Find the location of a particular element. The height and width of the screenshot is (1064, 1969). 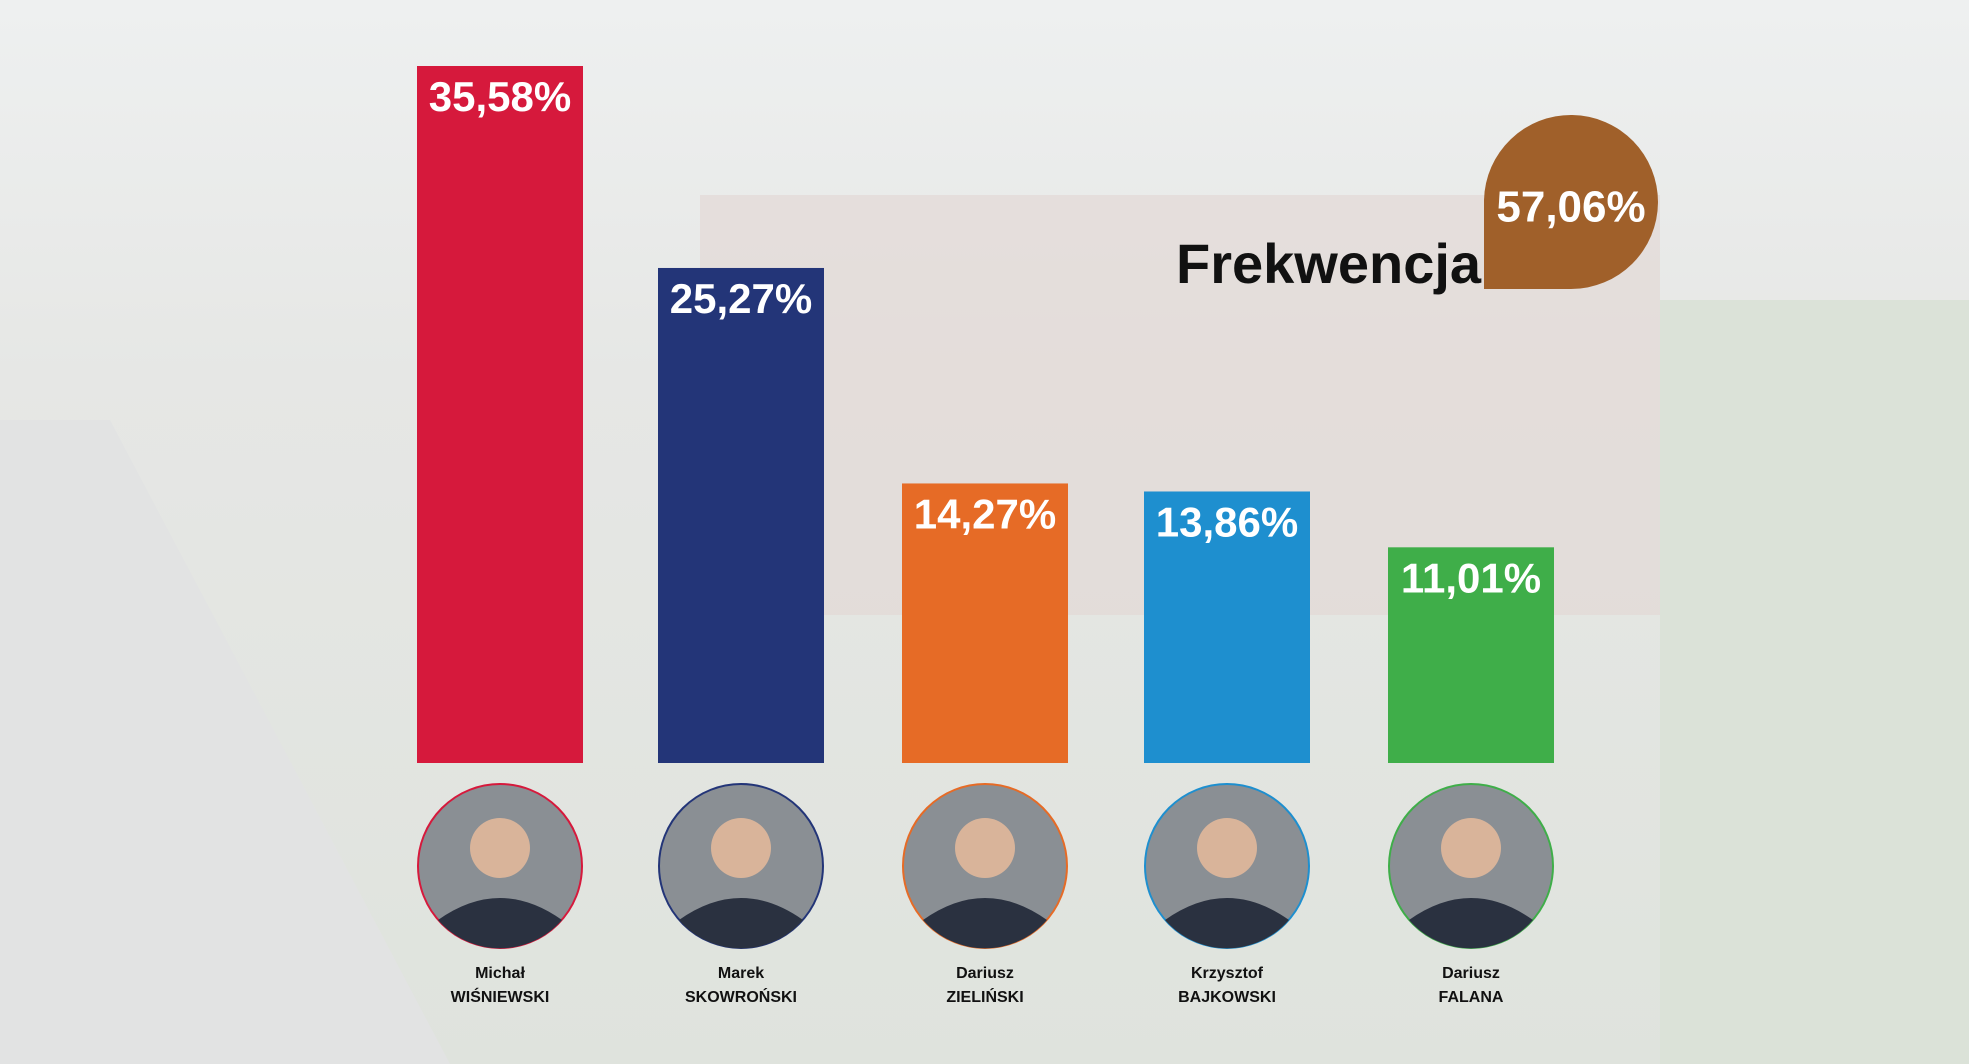

candidate-first-name: Michał is located at coordinates (500, 973).